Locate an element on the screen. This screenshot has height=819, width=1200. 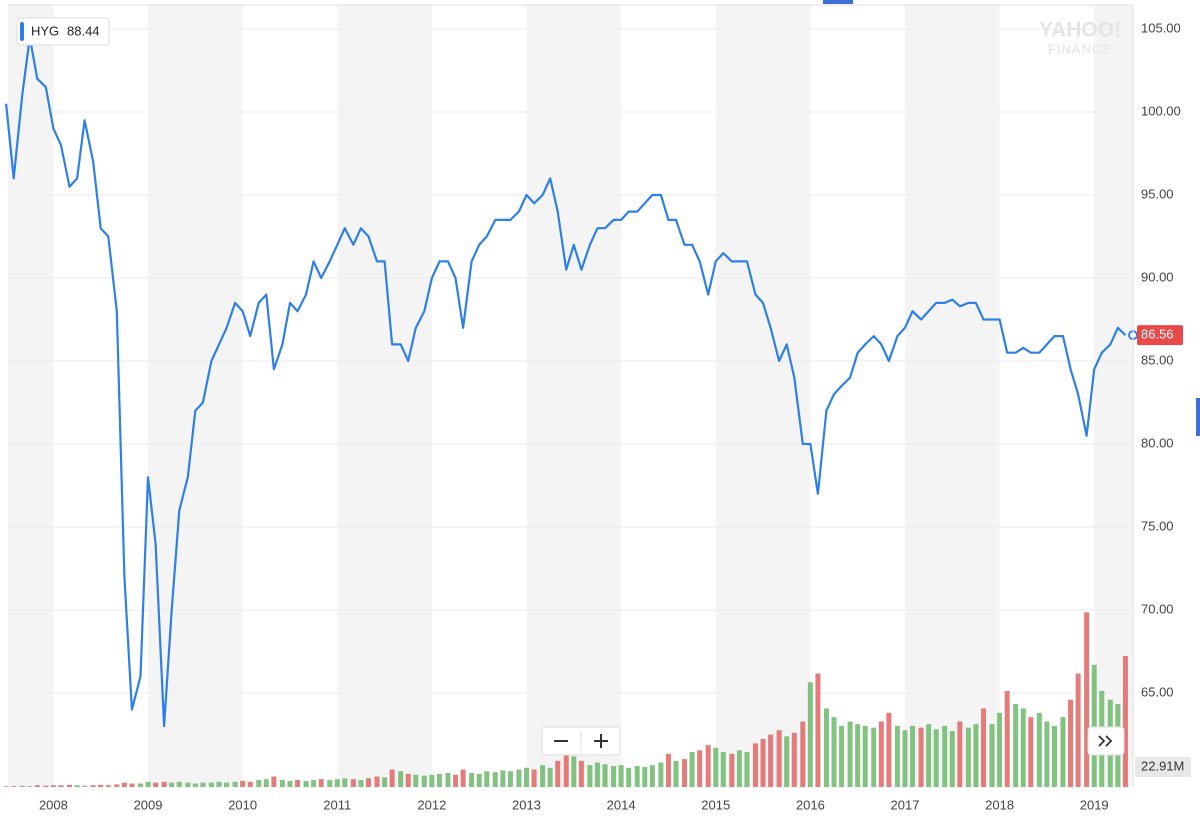
range-indicator is located at coordinates (838, 2).